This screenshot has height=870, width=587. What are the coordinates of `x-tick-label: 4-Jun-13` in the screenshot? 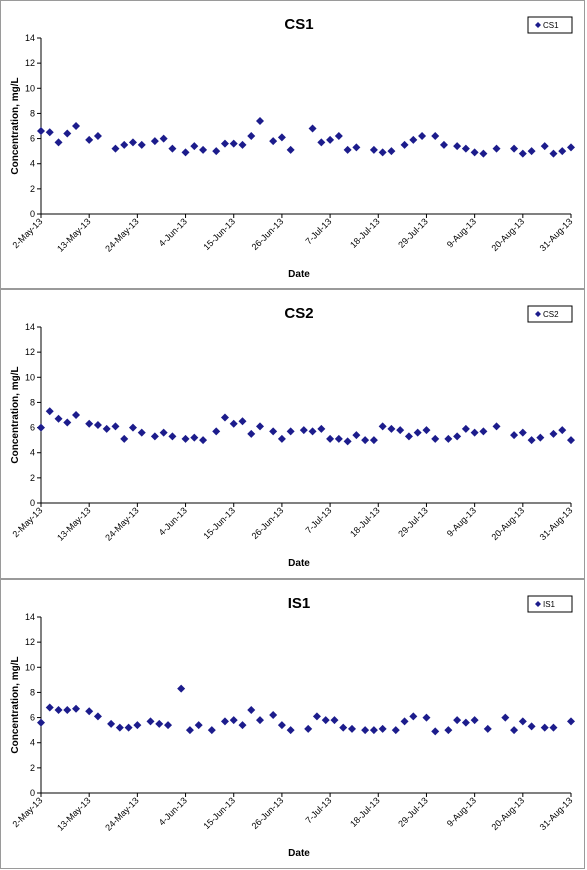 It's located at (173, 232).